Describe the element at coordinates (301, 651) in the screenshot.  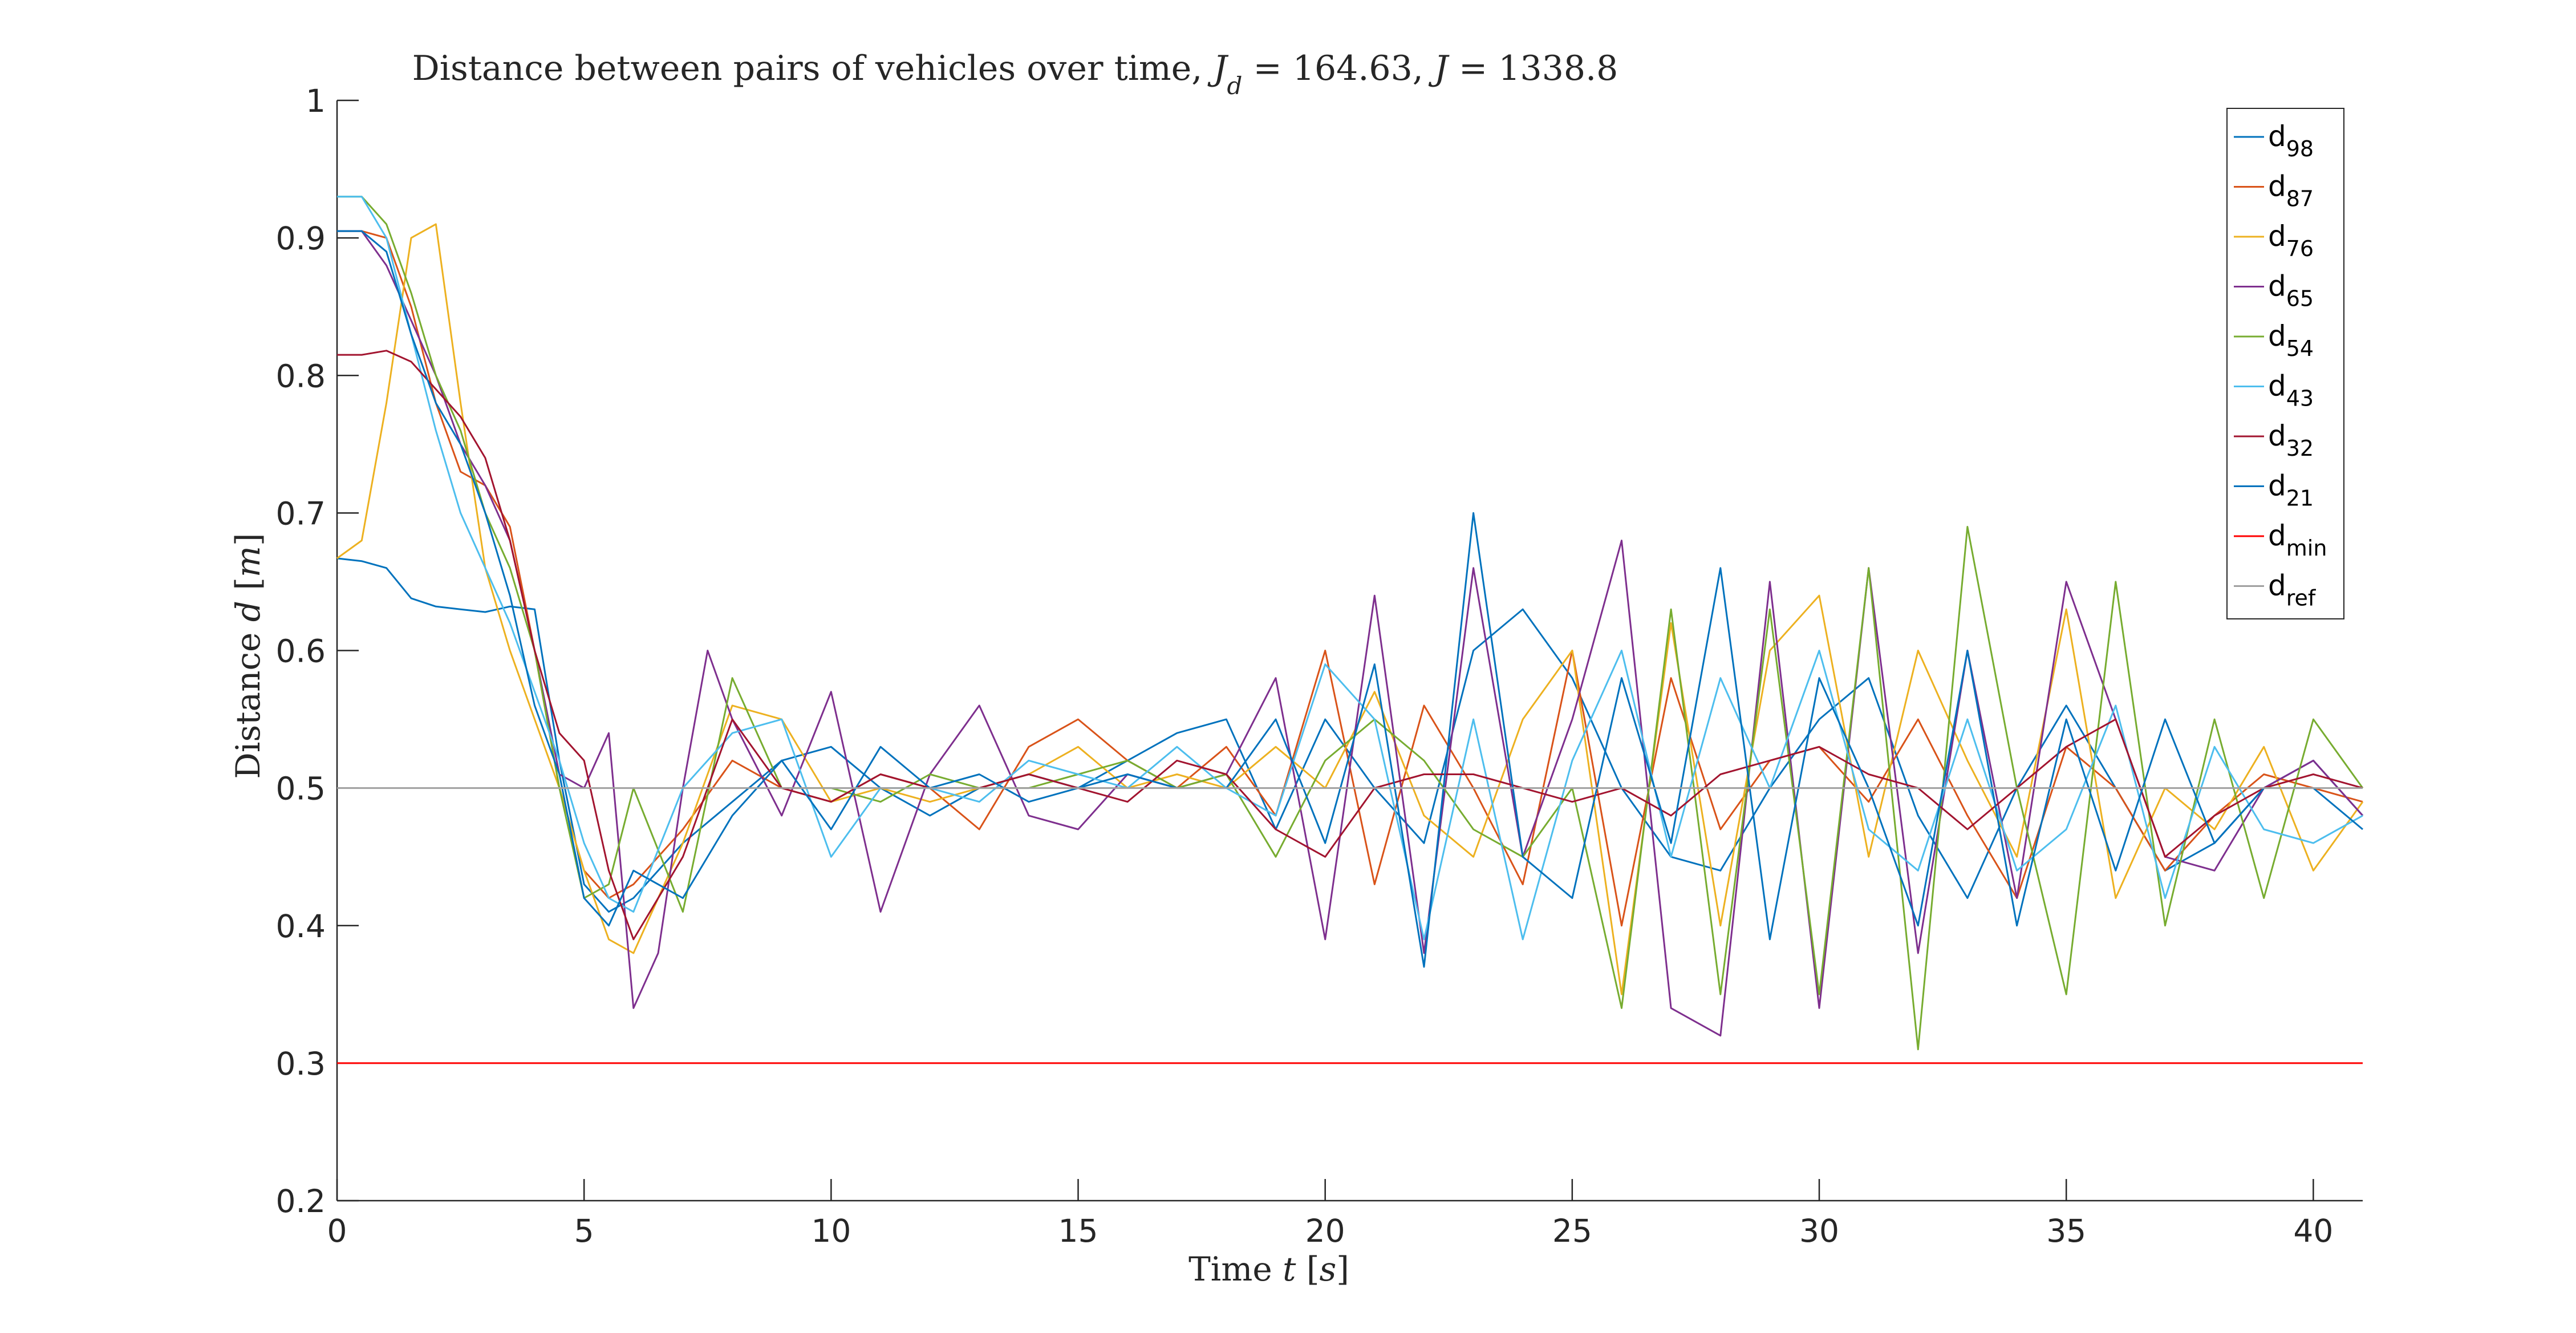
I see `y-tick-label: 0.6` at that location.